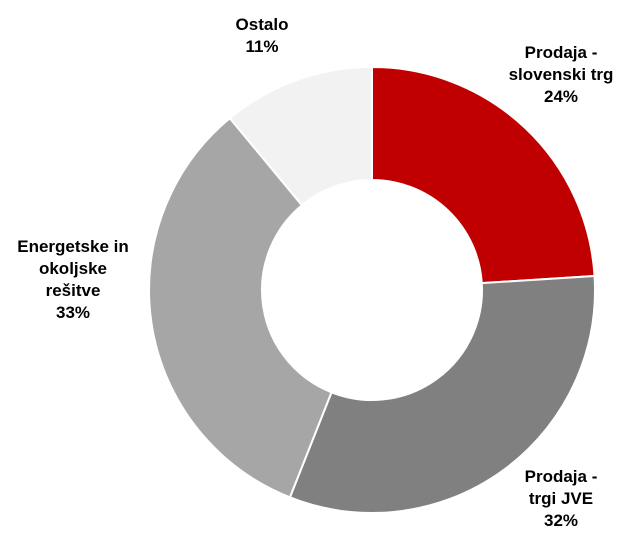  I want to click on slice-label-prodaja-trgi-jve: Prodaja - trgi JVE 32%, so click(561, 499).